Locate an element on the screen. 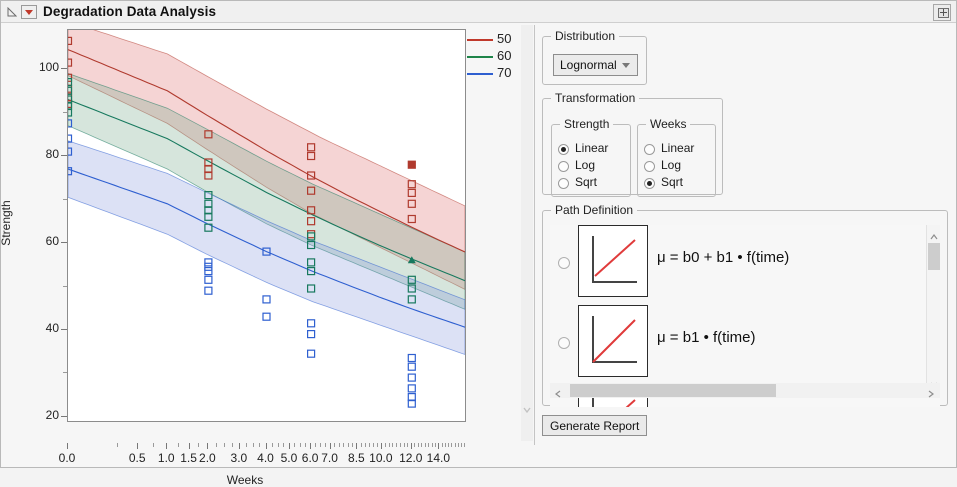 This screenshot has height=487, width=957. disclosure-triangle-icon is located at coordinates (12, 12).